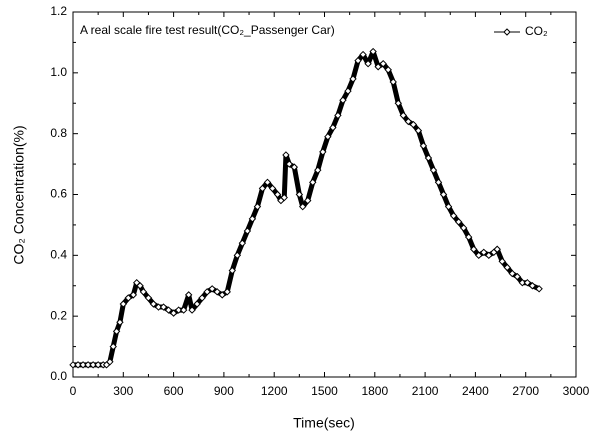 Image resolution: width=605 pixels, height=438 pixels. I want to click on y-tick-label: 0.2, so click(58, 315).